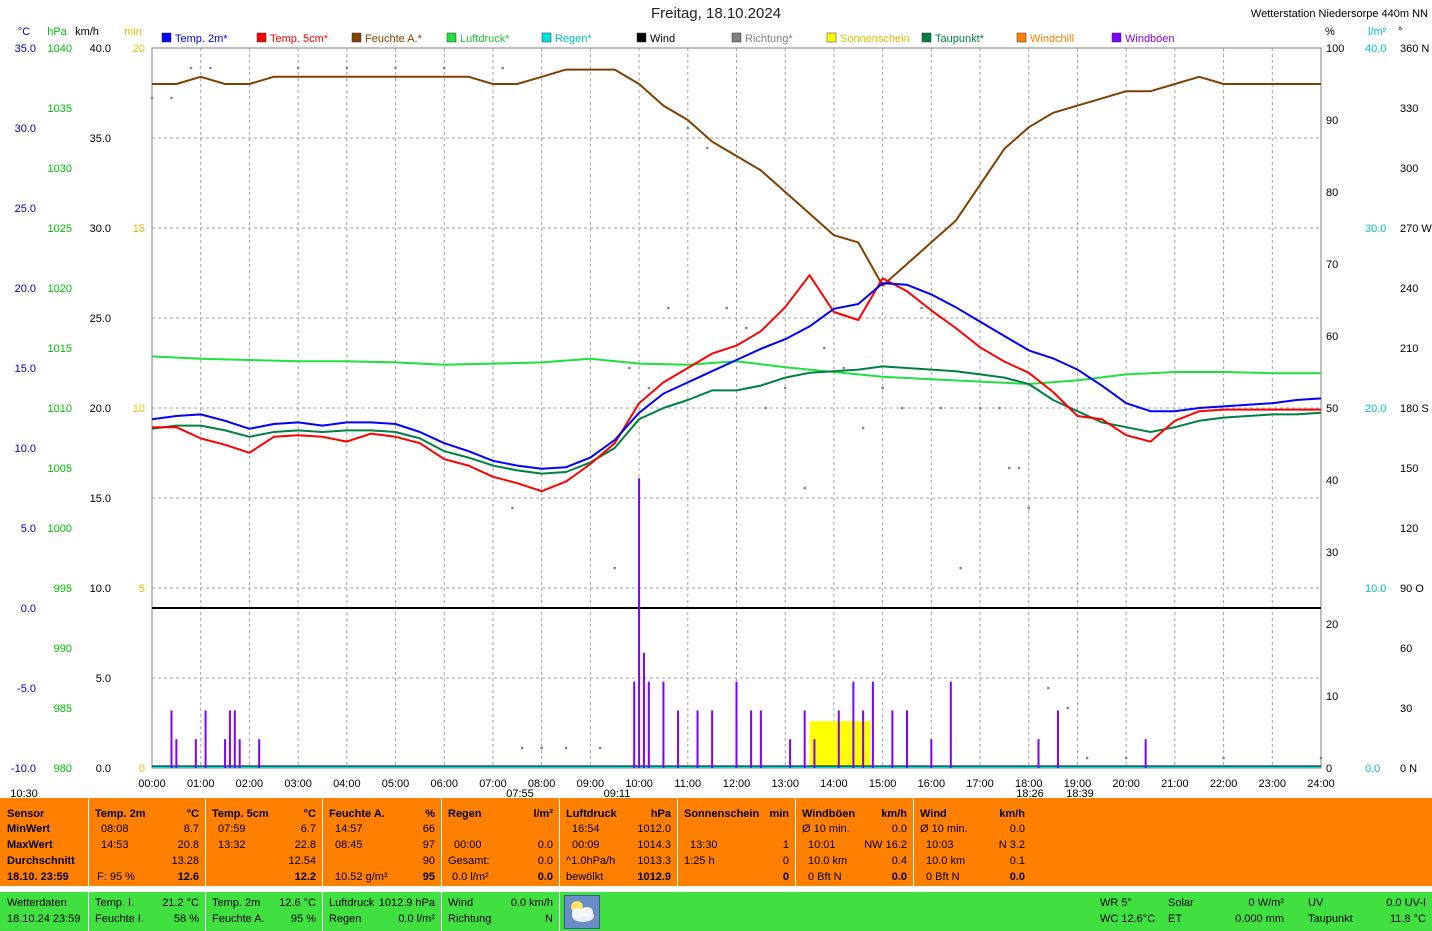 Image resolution: width=1432 pixels, height=931 pixels. Describe the element at coordinates (28, 529) in the screenshot. I see `tick-label-temp_c: 5.0` at that location.